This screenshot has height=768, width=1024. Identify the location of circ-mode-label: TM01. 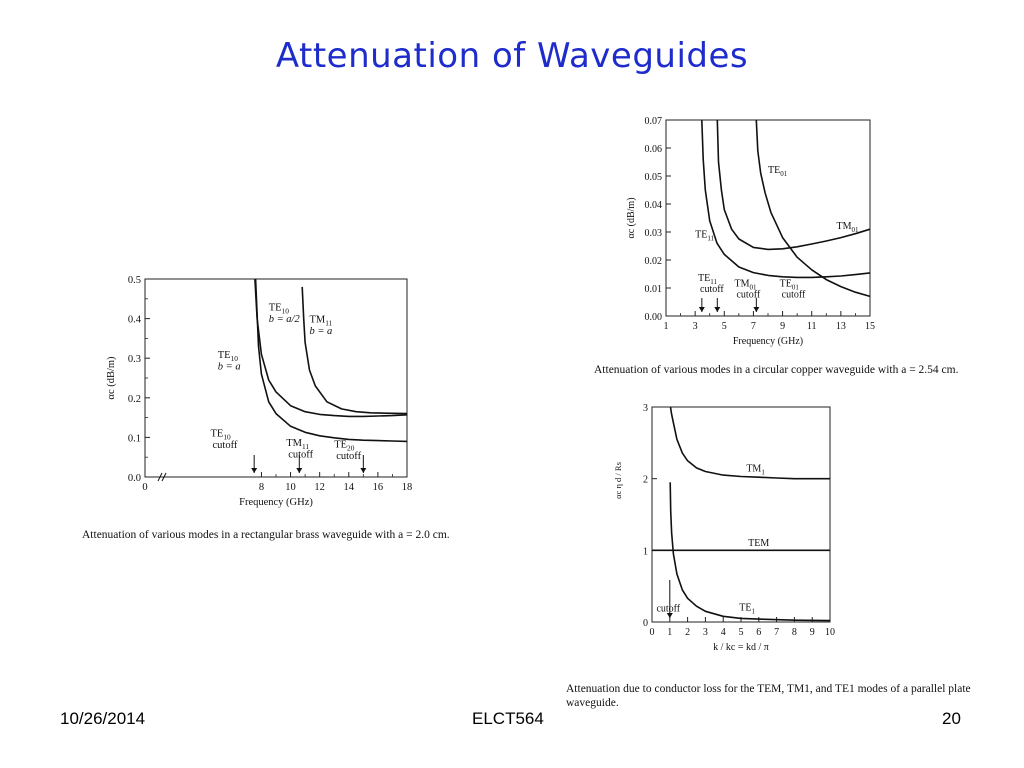
(847, 227).